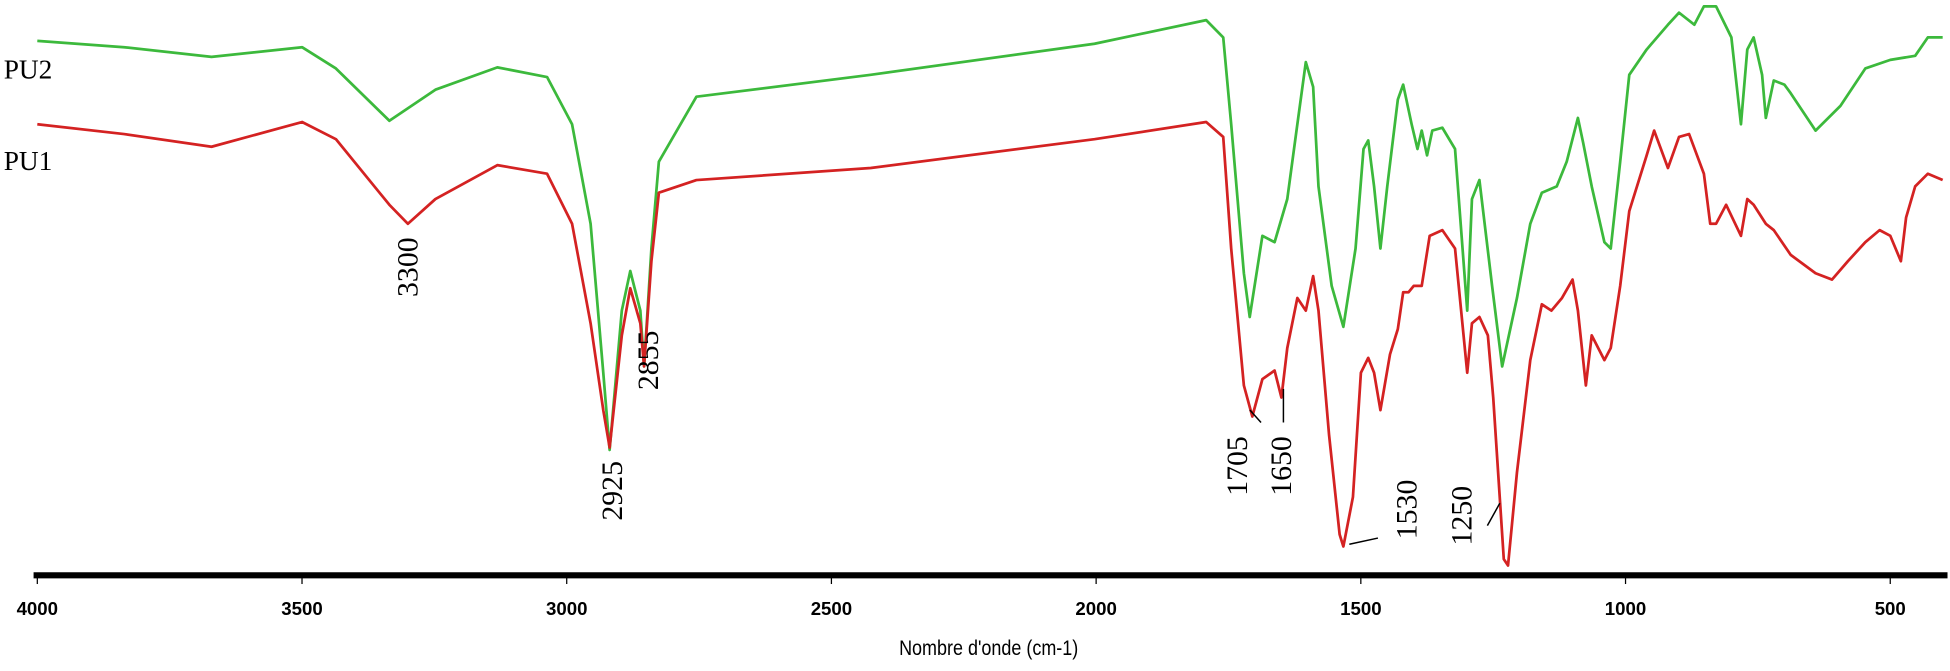 The image size is (1950, 671). What do you see at coordinates (1625, 608) in the screenshot?
I see `x-tick-label: 1000` at bounding box center [1625, 608].